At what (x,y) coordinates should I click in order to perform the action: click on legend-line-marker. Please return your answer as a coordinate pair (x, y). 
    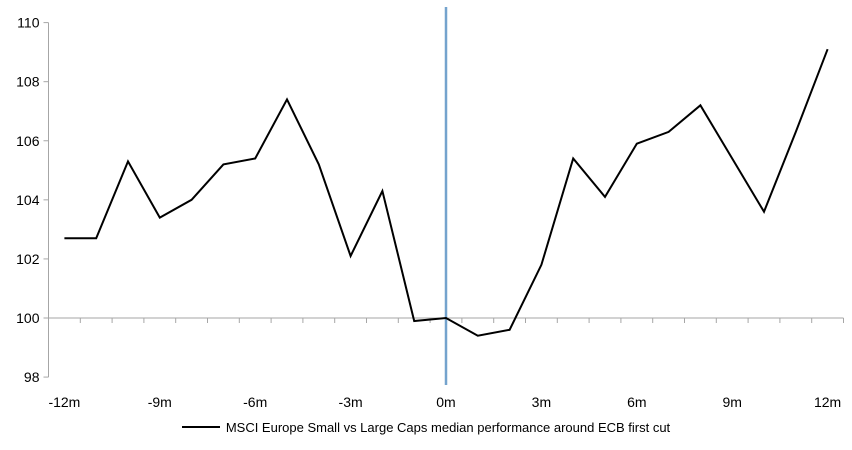
    Looking at the image, I should click on (200, 427).